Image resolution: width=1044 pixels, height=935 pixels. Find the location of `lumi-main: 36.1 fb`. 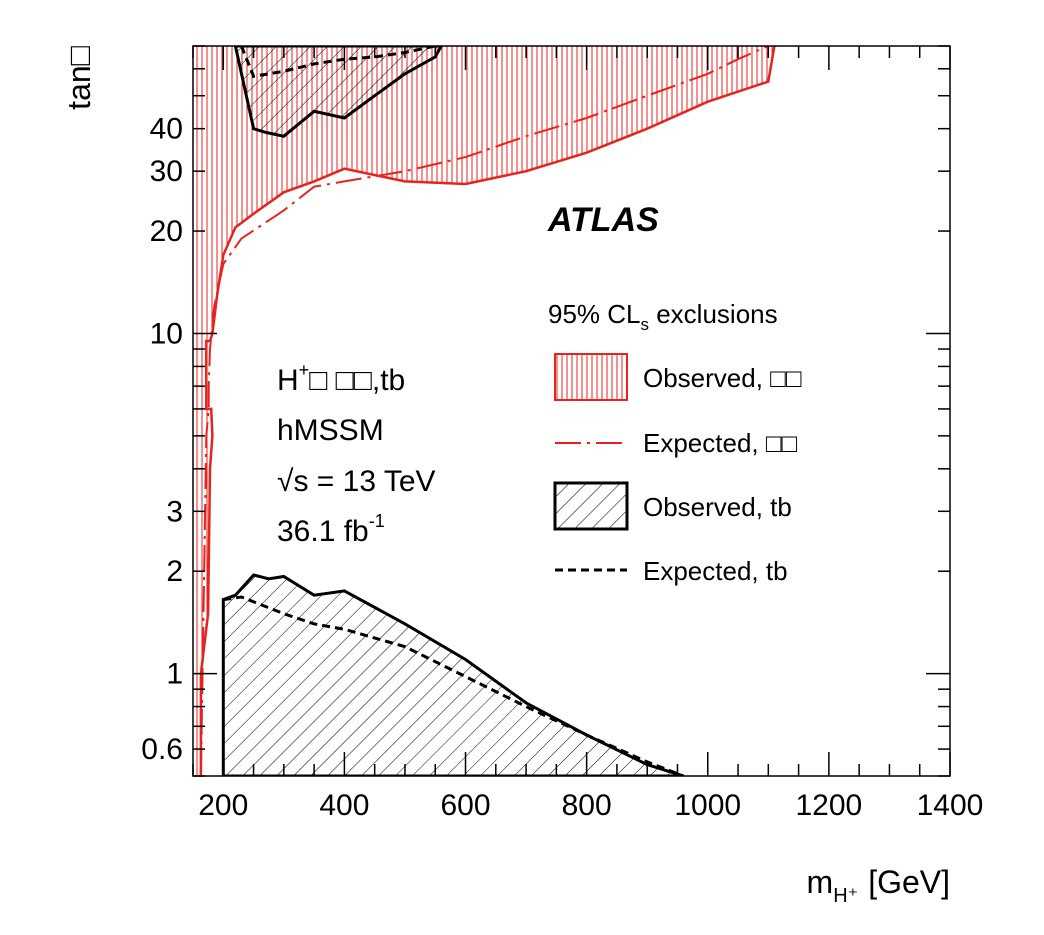

lumi-main: 36.1 fb is located at coordinates (323, 531).